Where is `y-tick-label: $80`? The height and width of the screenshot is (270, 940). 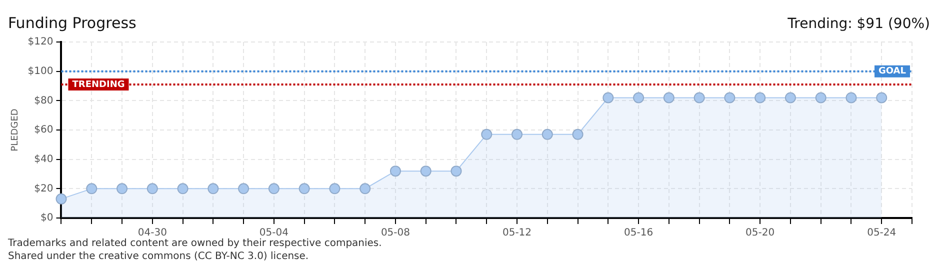 y-tick-label: $80 is located at coordinates (44, 100).